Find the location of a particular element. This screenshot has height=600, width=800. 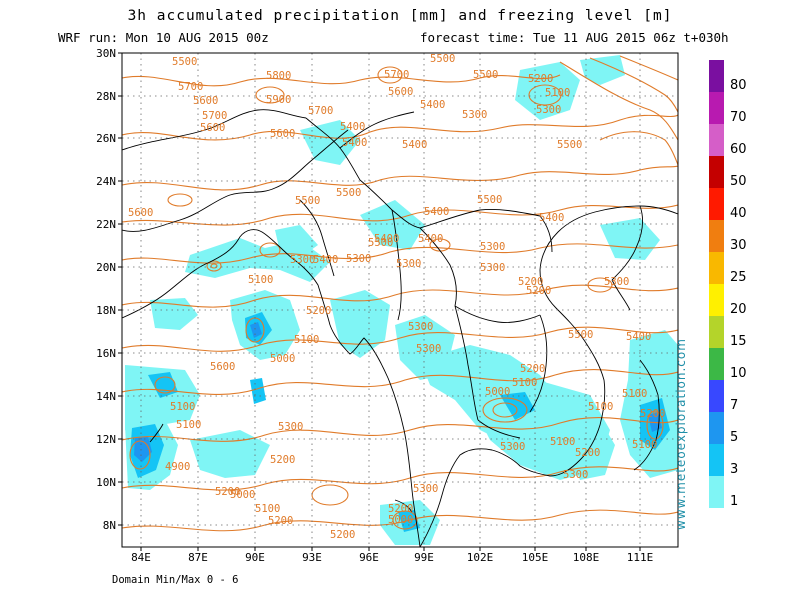

latitude-axis: 30N 28N 26N 24N 22N 20N 18N 16N 14N 12N 10N 8N is located at coordinates (109, 289).